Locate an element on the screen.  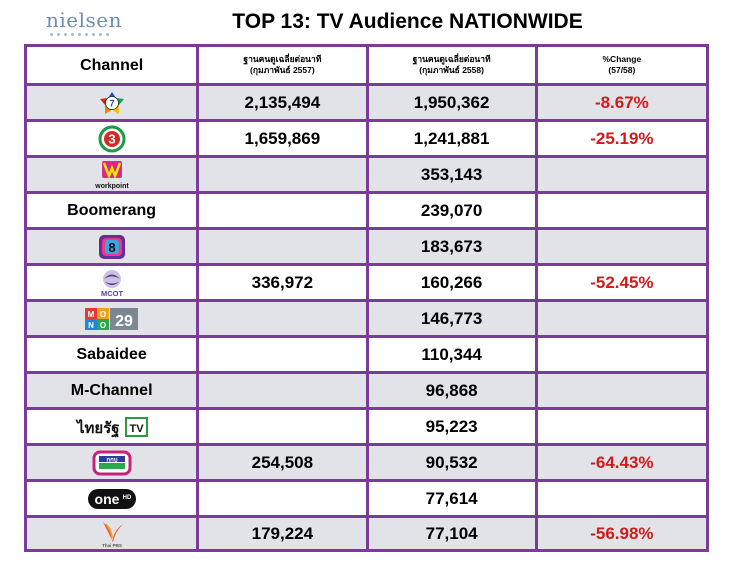
svg-text: 3 is located at coordinates (111, 138).